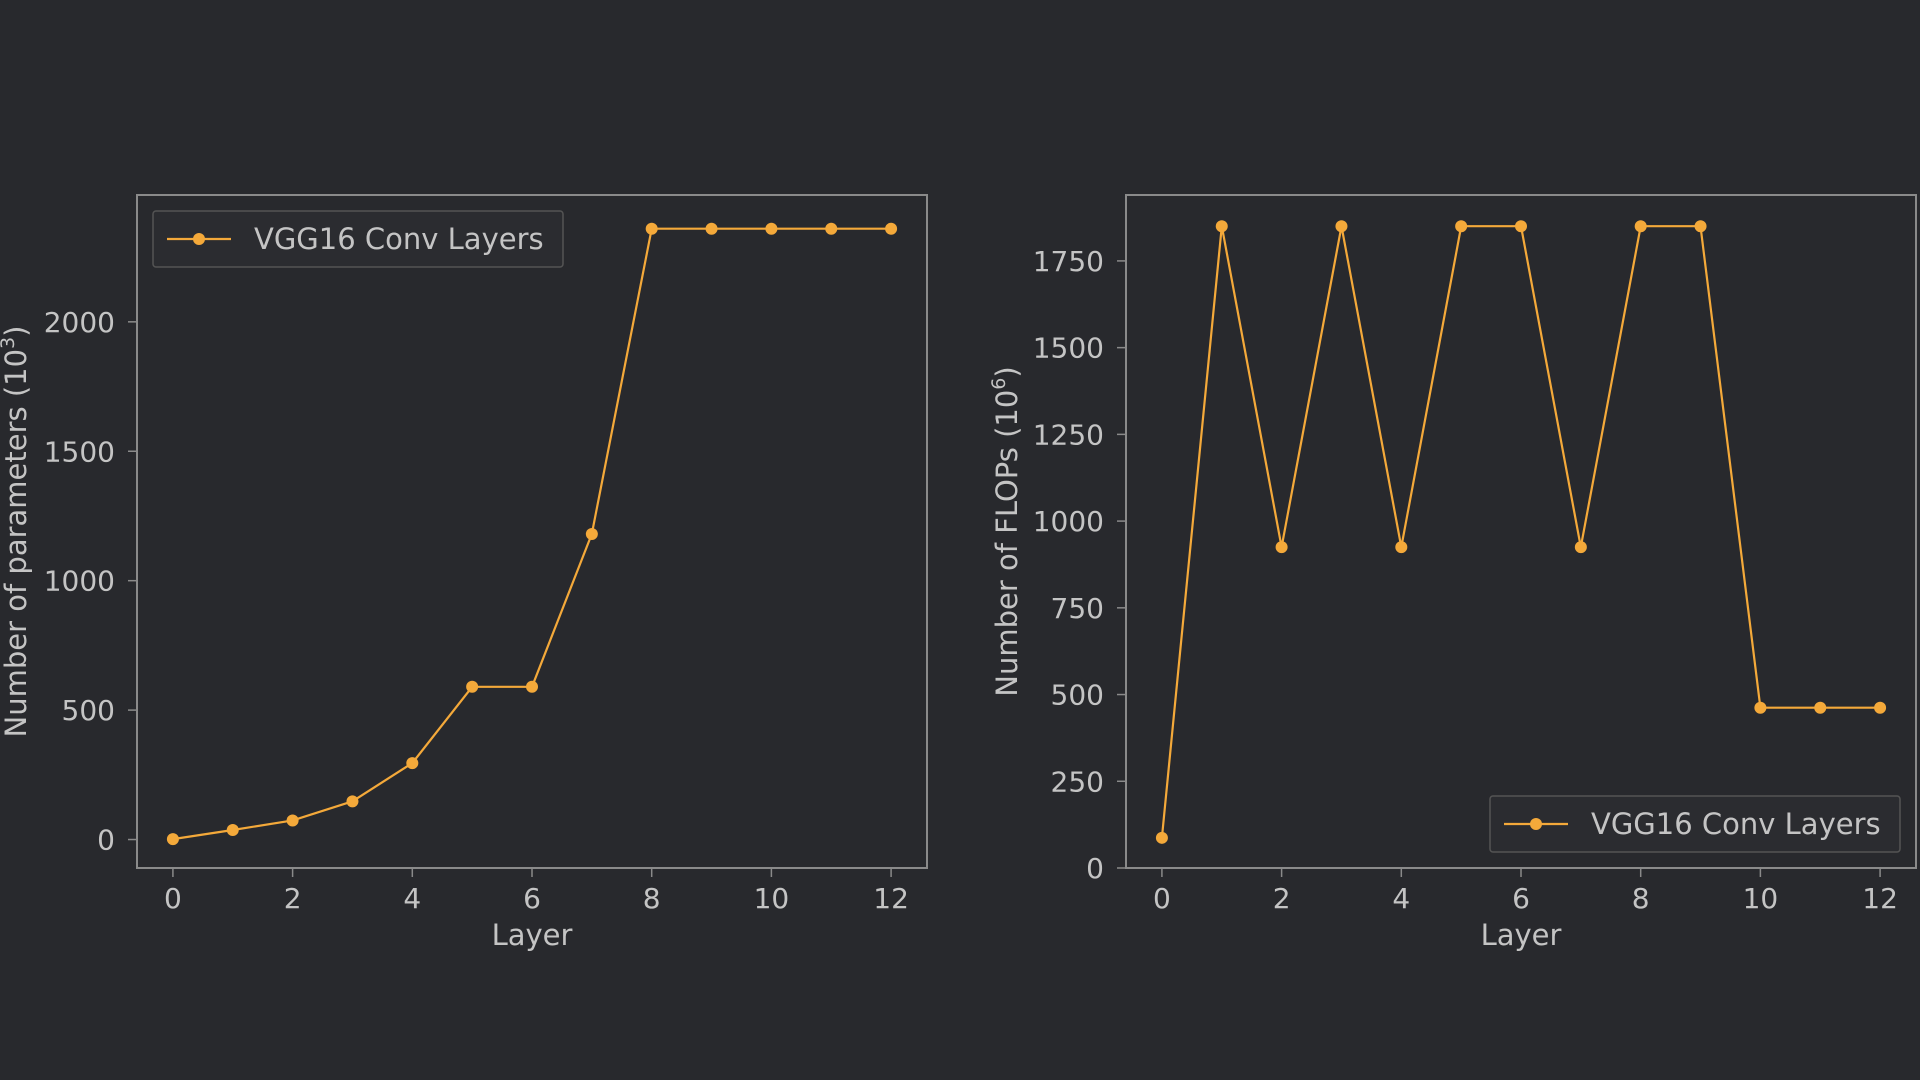 The width and height of the screenshot is (1920, 1080). I want to click on chart-1-legend-label: VGG16 Conv Layers, so click(399, 239).